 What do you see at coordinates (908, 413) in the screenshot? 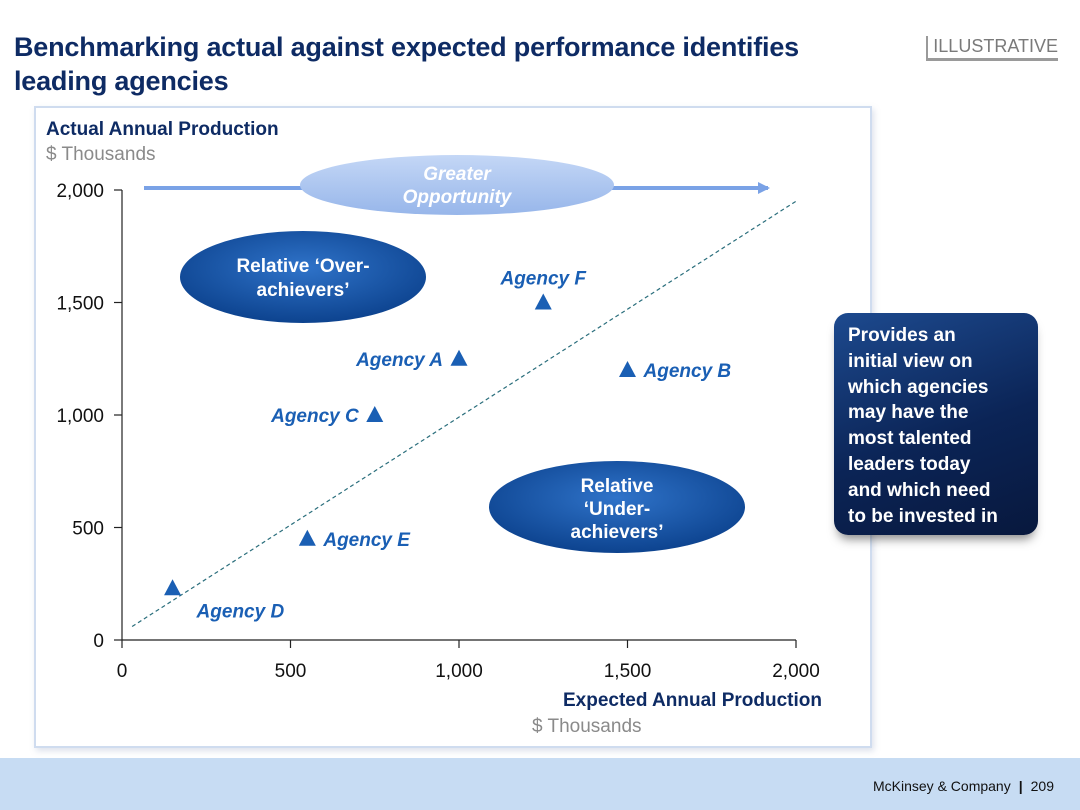
I see `callout-line: may have the` at bounding box center [908, 413].